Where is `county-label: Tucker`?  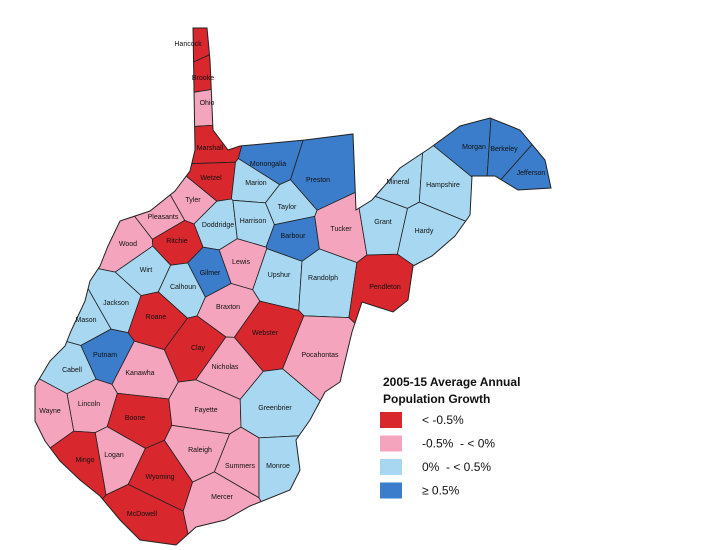
county-label: Tucker is located at coordinates (341, 229).